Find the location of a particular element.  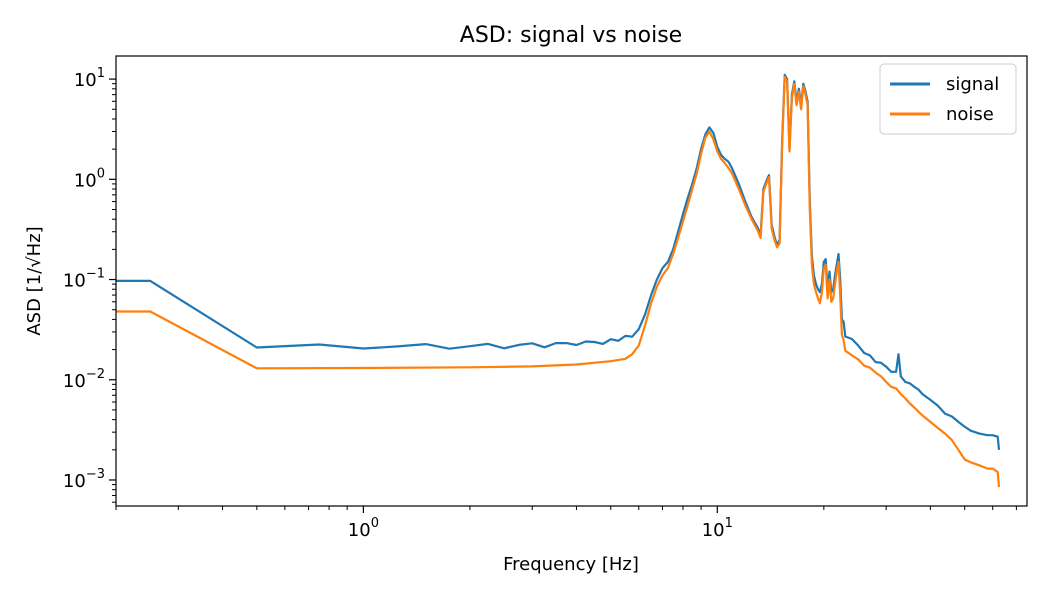

y-tick-label: 10⁻¹ is located at coordinates (84, 279).